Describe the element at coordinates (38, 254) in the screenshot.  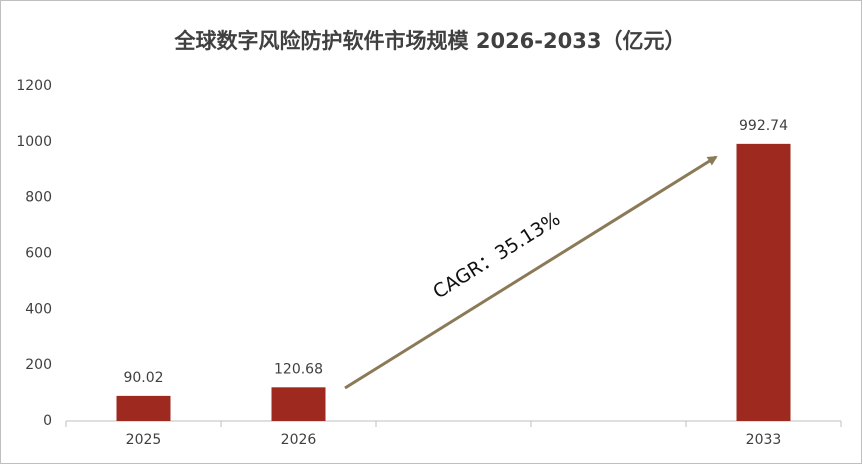
I see `y-tick-label: 600` at that location.